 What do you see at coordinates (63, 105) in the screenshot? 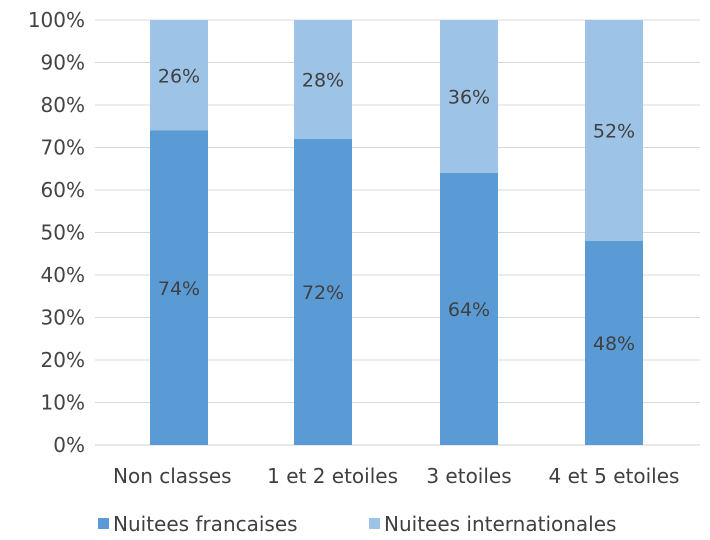
I see `y-tick-label: 80%` at bounding box center [63, 105].